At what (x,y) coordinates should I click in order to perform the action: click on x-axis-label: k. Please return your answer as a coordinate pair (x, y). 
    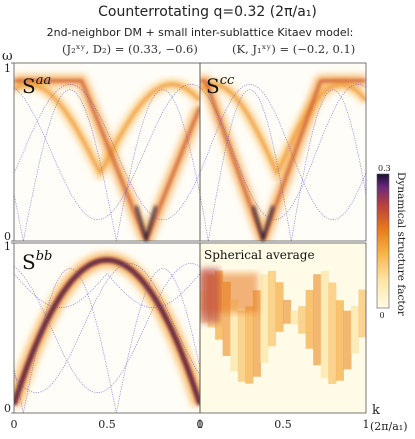
    Looking at the image, I should click on (376, 410).